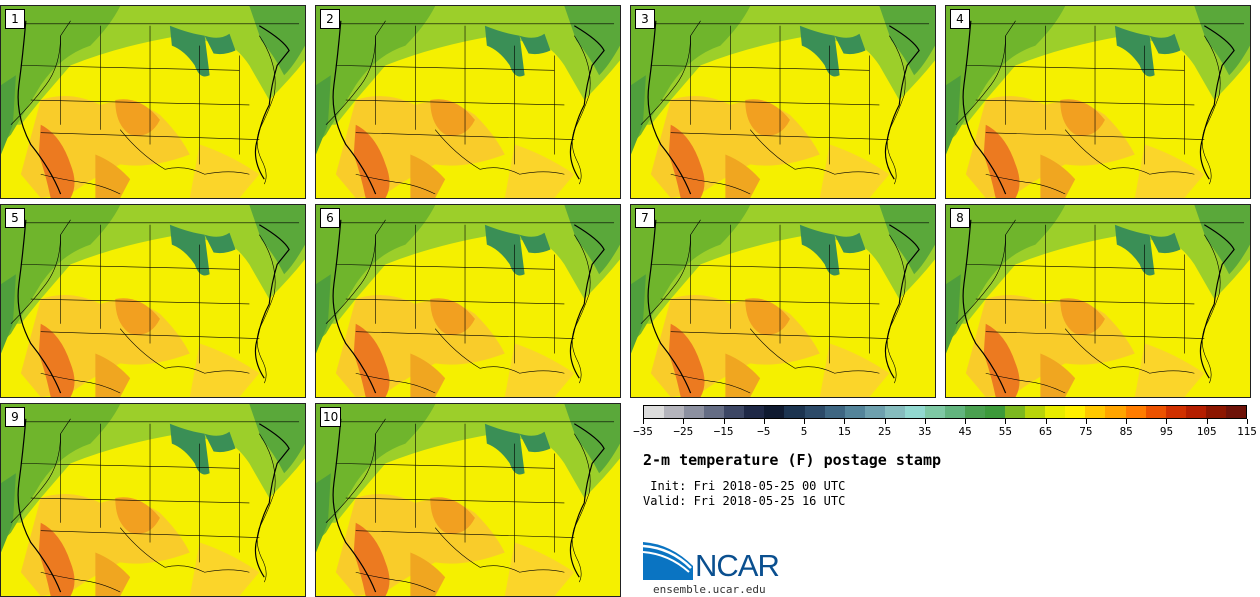  I want to click on map-panel: 8, so click(1098, 301).